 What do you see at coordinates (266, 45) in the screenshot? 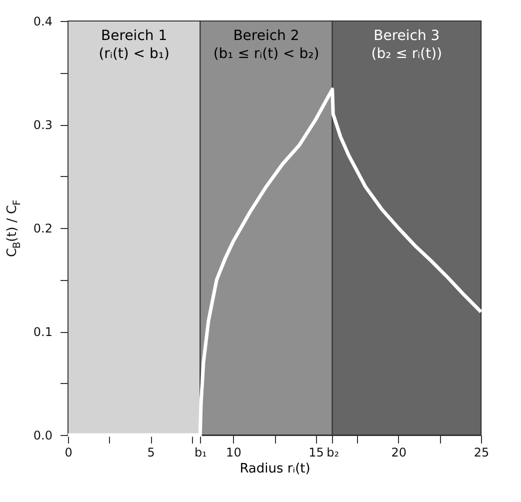
I see `band-label: Bereich 2 (b₁ ≤ rᵢ(t) < b₂)` at bounding box center [266, 45].